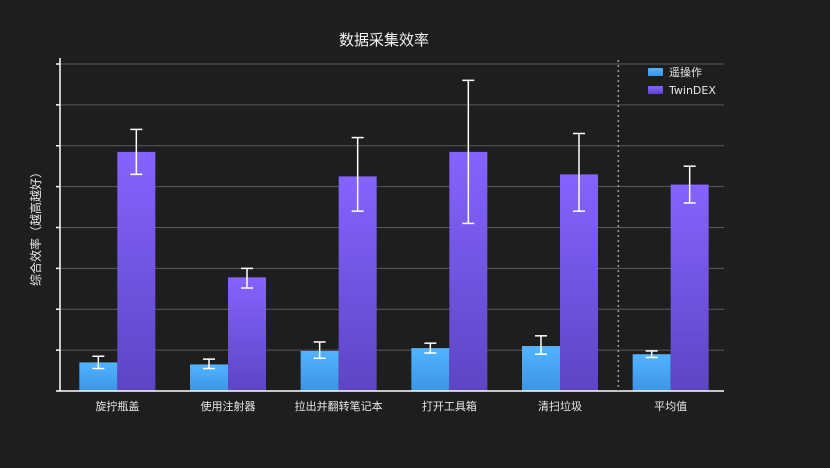 The height and width of the screenshot is (468, 830). What do you see at coordinates (560, 406) in the screenshot?
I see `x-tick-label-4: 清扫垃圾` at bounding box center [560, 406].